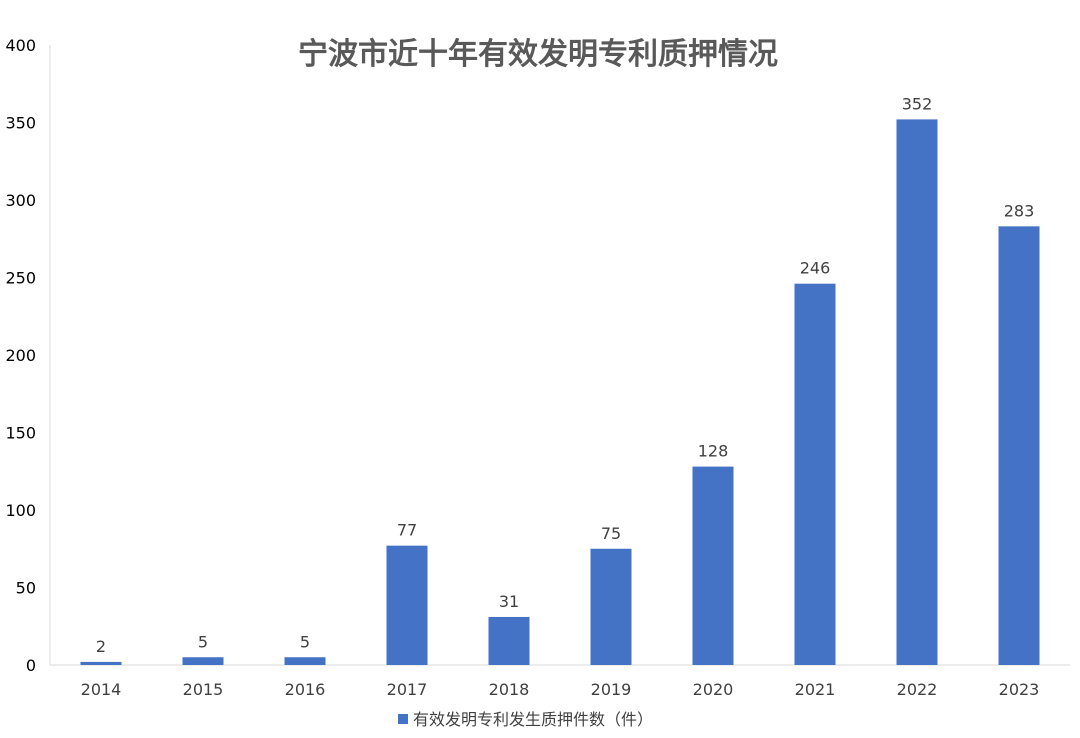 The width and height of the screenshot is (1080, 738). I want to click on data-label: 31, so click(509, 601).